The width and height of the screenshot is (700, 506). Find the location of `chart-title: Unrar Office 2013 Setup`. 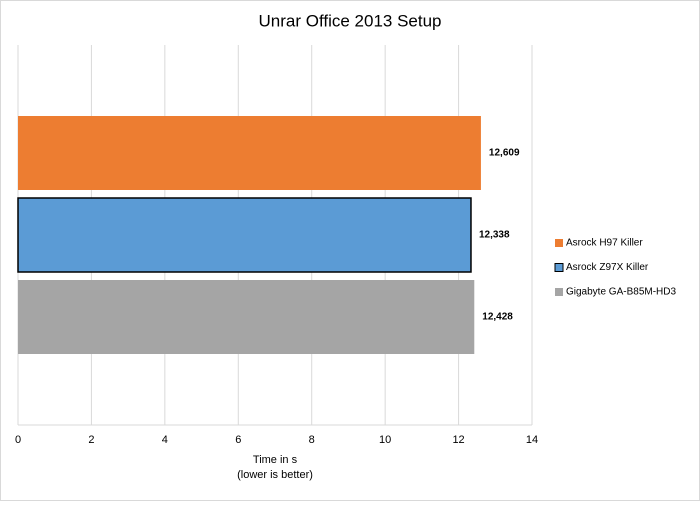

chart-title: Unrar Office 2013 Setup is located at coordinates (349, 20).